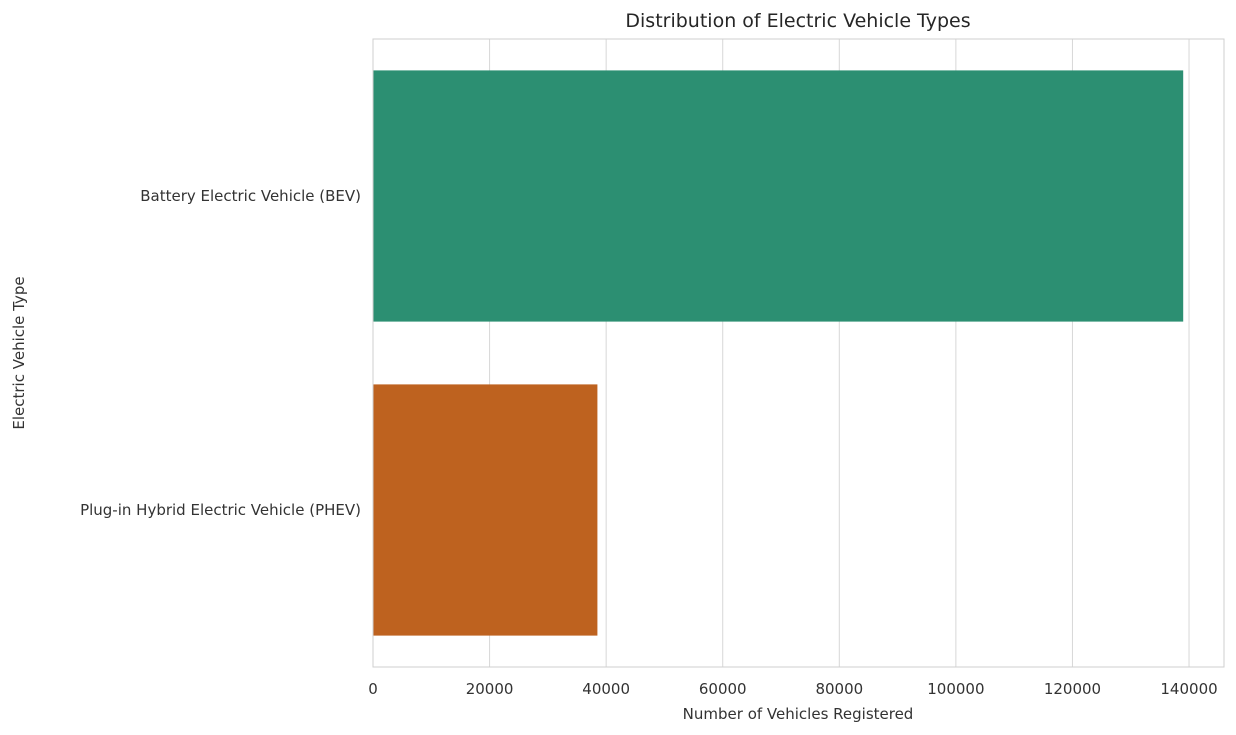  What do you see at coordinates (490, 689) in the screenshot?
I see `x-tick-label: 20000` at bounding box center [490, 689].